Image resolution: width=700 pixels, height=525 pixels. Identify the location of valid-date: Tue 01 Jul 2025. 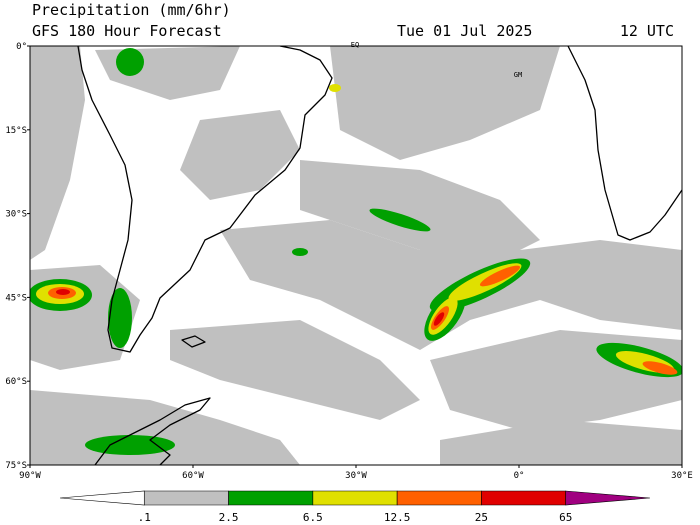
(464, 31).